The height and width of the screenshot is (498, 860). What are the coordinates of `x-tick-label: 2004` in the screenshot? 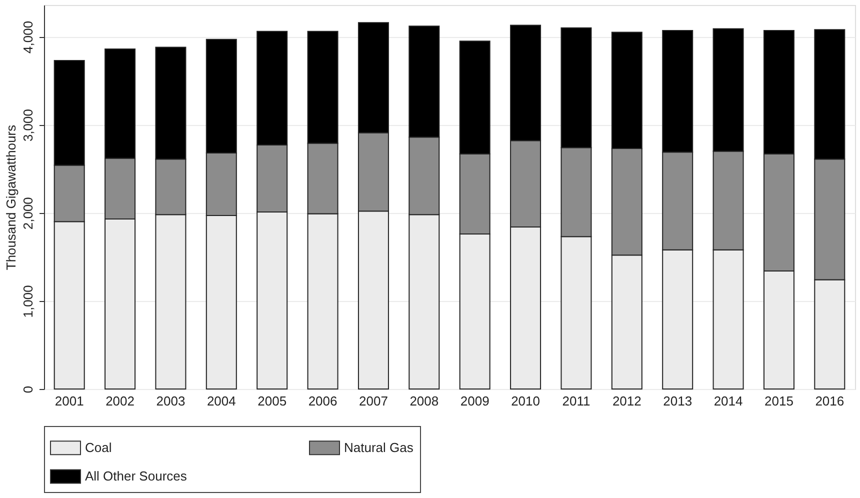 It's located at (221, 401).